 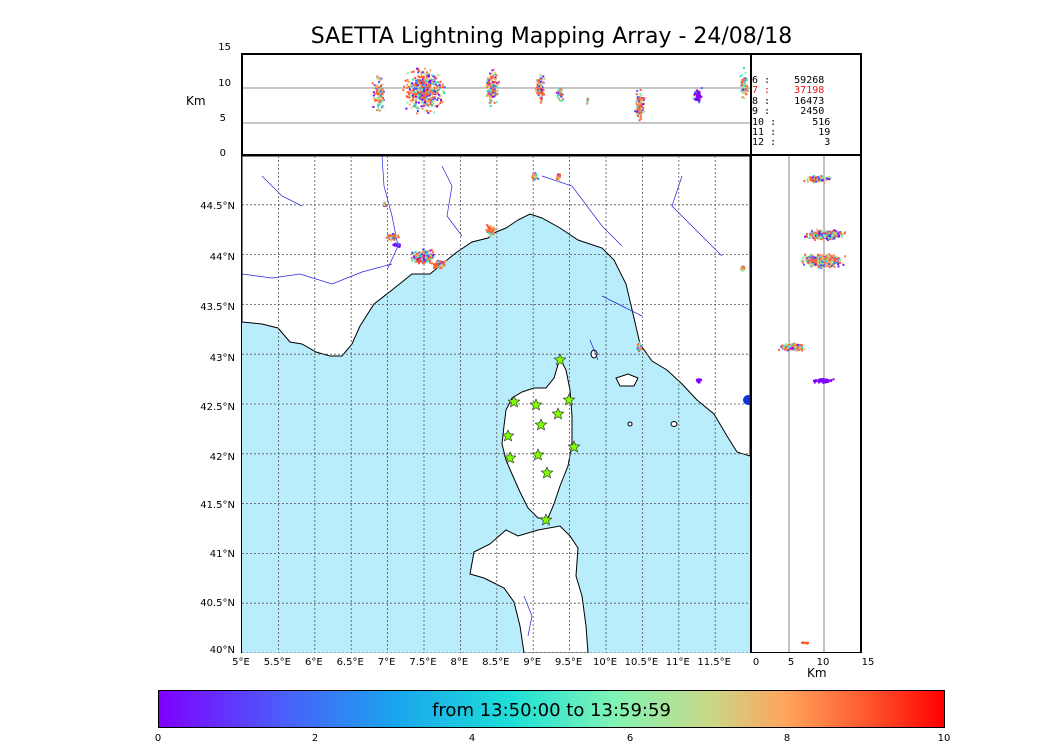 What do you see at coordinates (944, 738) in the screenshot?
I see `colorbar-tick: 10` at bounding box center [944, 738].